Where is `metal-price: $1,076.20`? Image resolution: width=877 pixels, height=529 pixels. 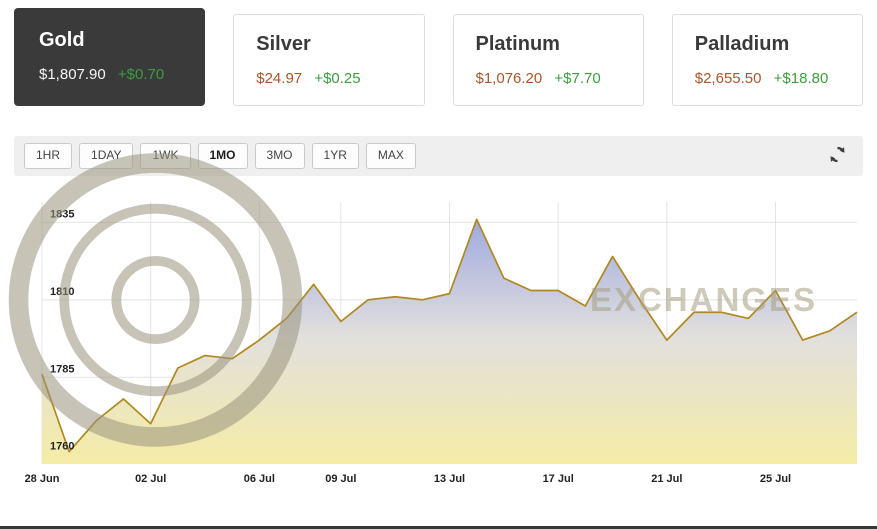 metal-price: $1,076.20 is located at coordinates (509, 78).